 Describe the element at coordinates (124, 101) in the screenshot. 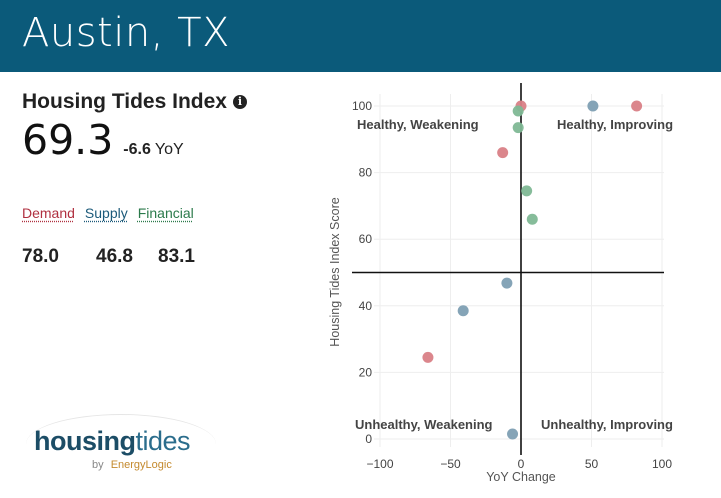

I see `index-title-label: Housing Tides Index` at that location.